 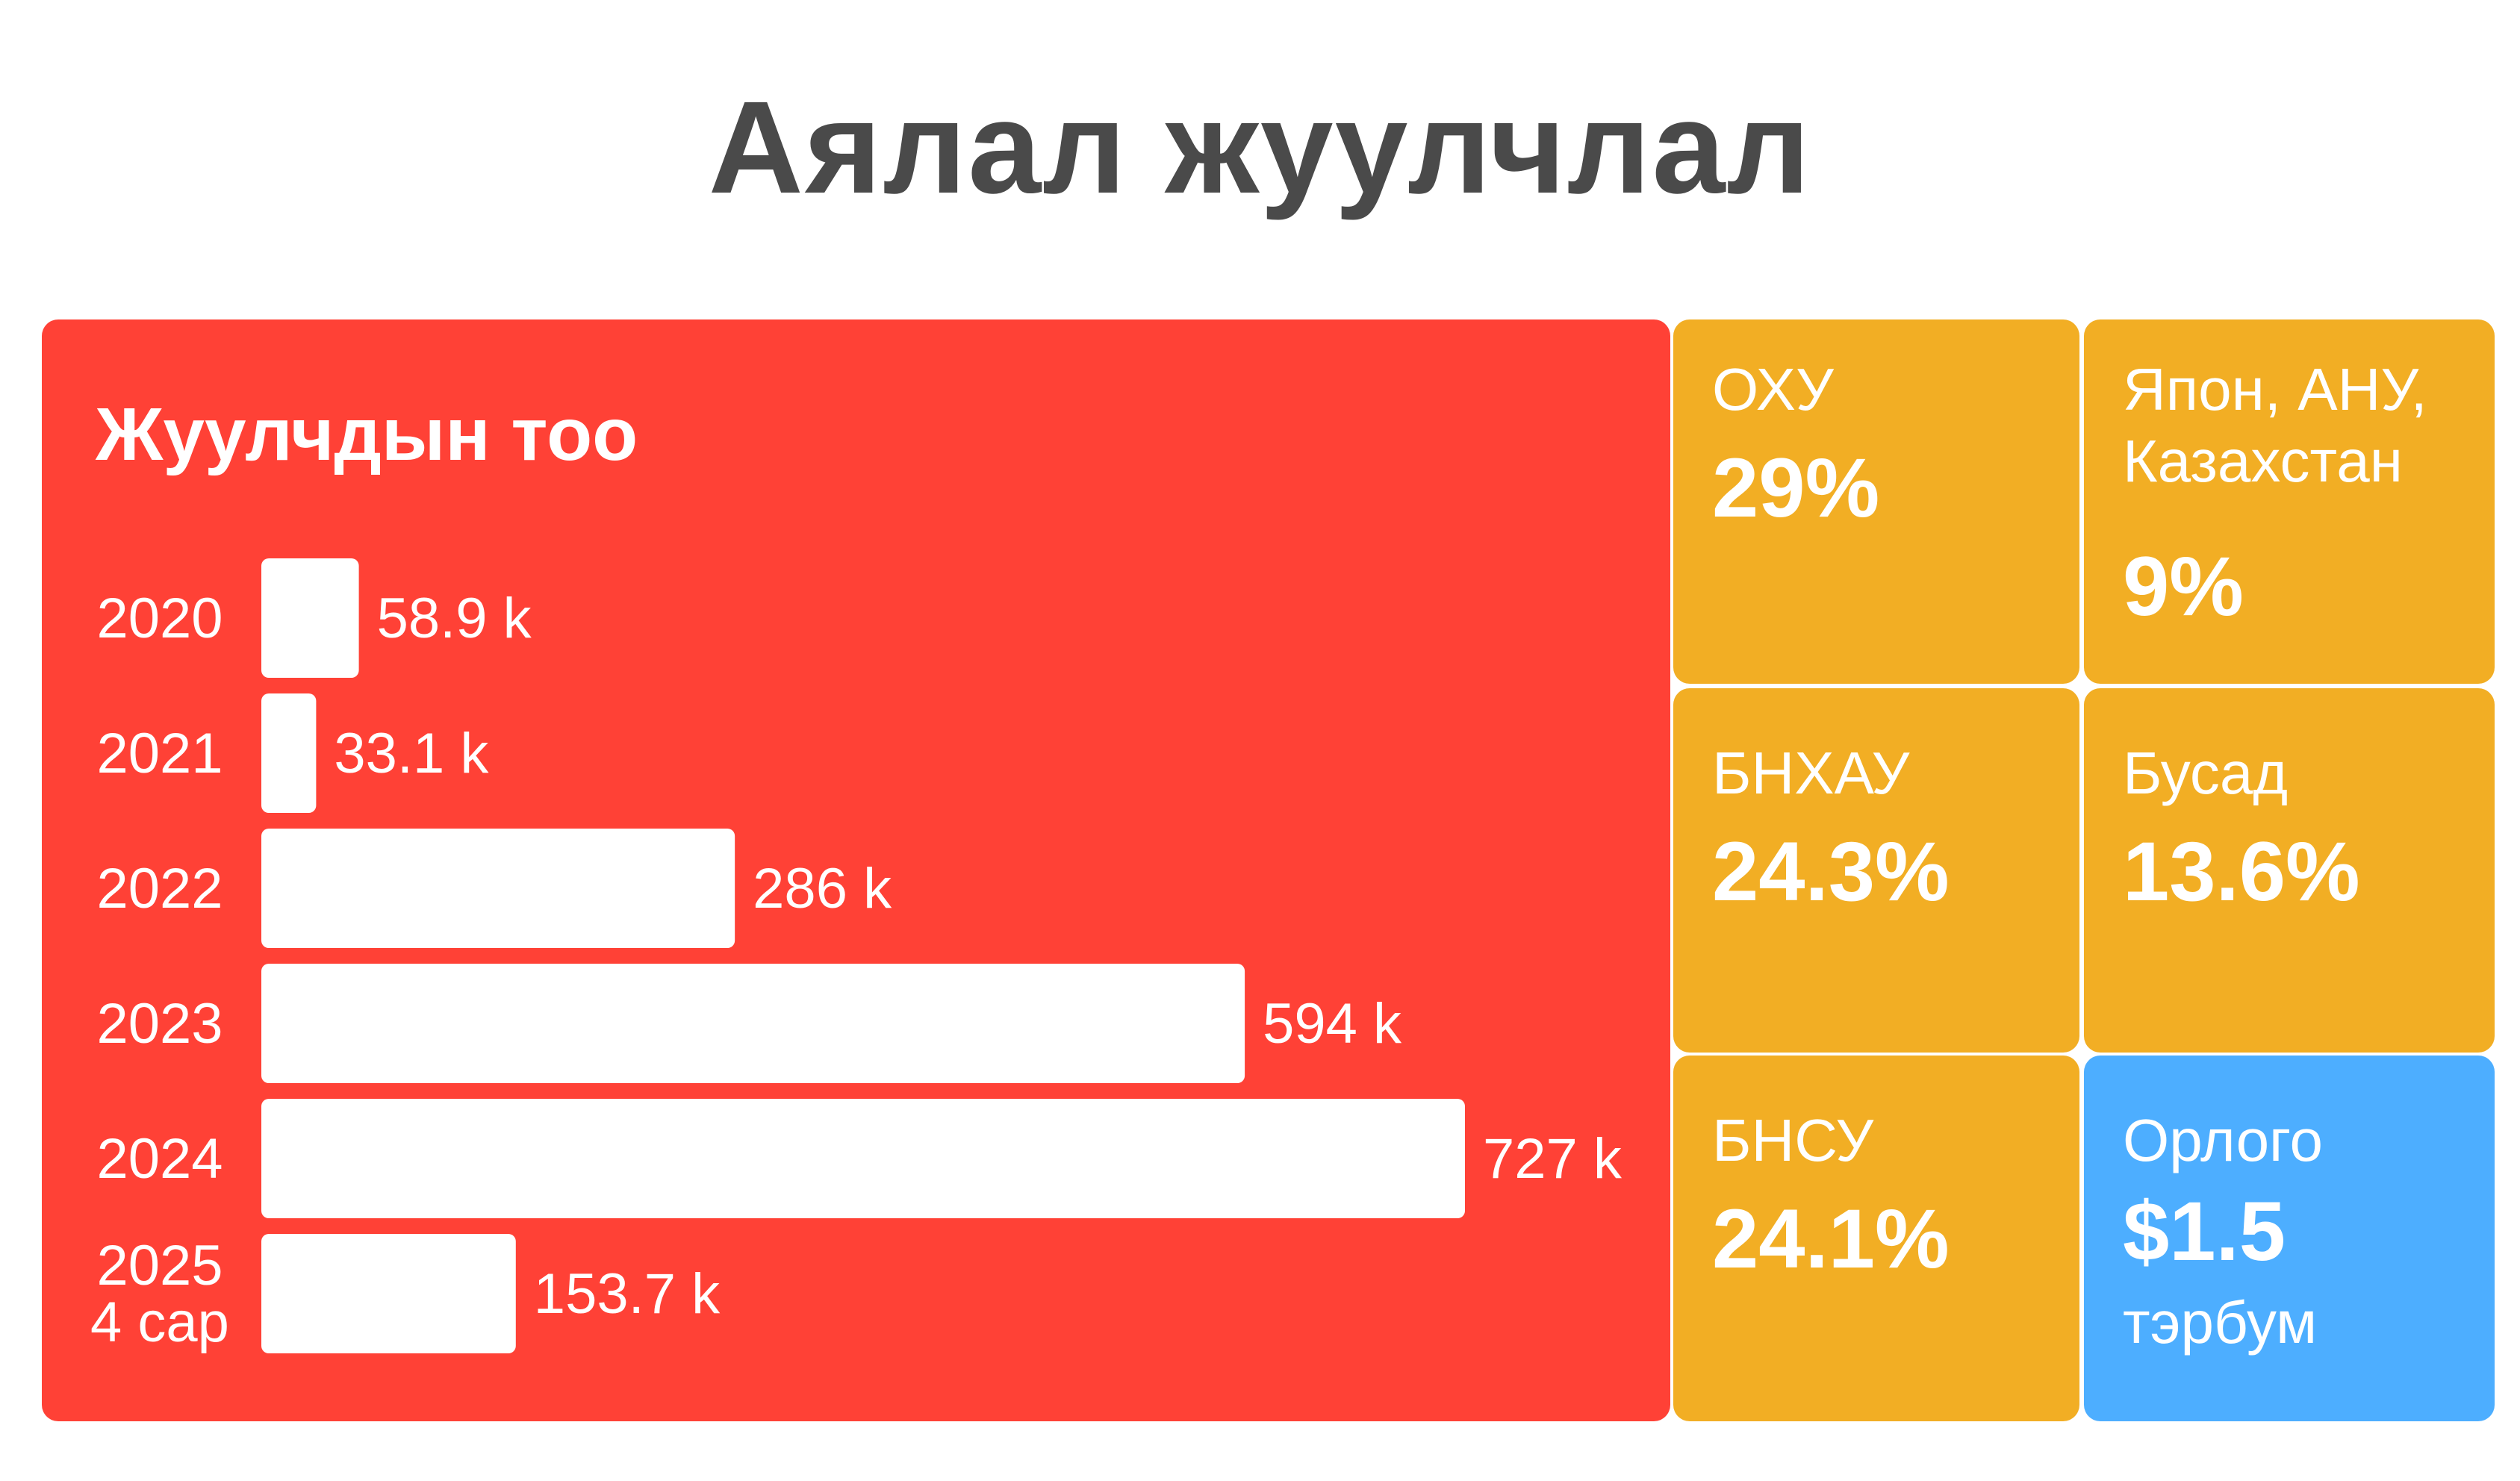 What do you see at coordinates (1831, 871) in the screenshot?
I see `tile-value: 24.3%` at bounding box center [1831, 871].